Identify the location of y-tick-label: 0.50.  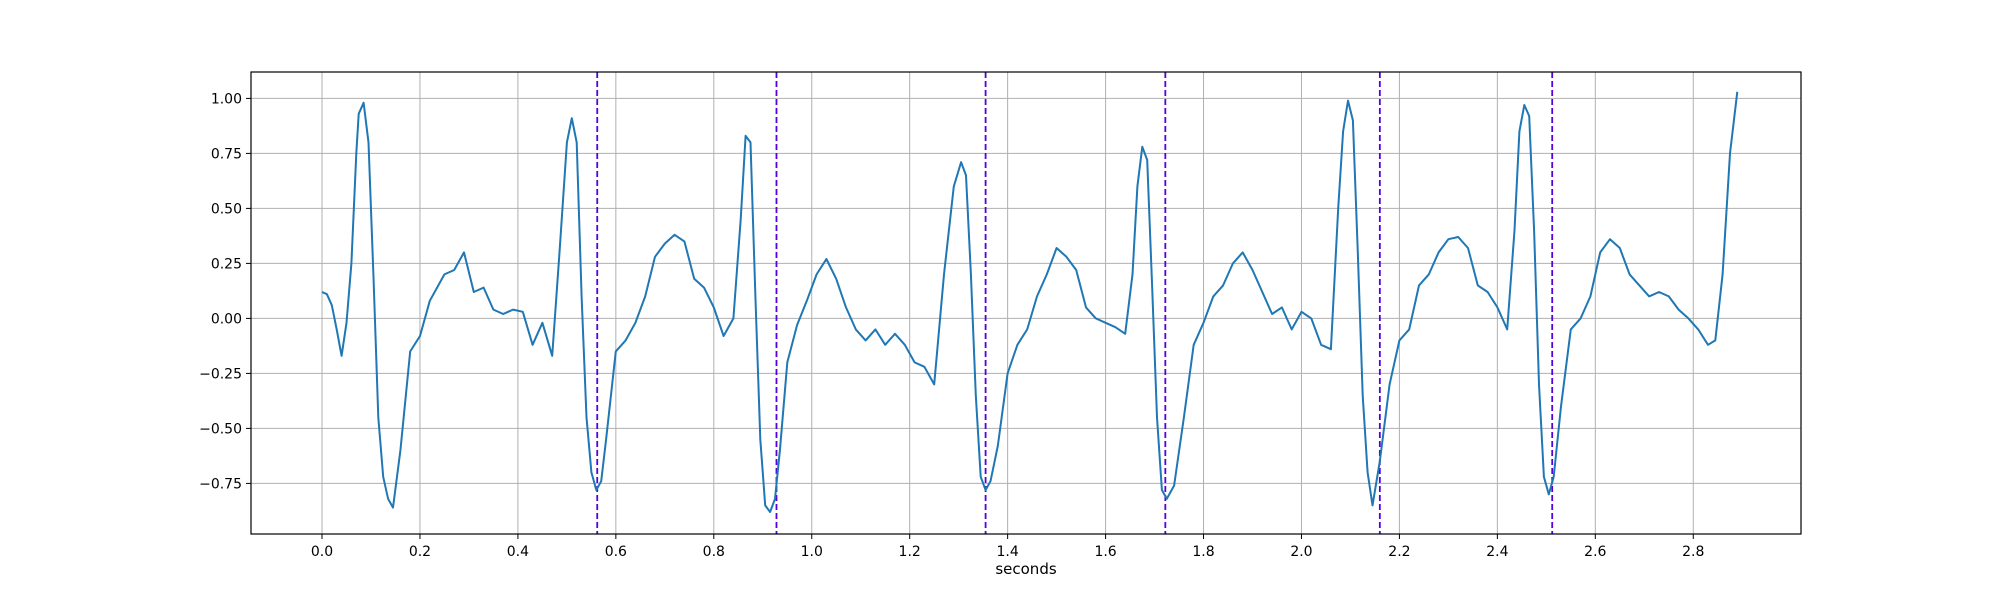
(226, 209).